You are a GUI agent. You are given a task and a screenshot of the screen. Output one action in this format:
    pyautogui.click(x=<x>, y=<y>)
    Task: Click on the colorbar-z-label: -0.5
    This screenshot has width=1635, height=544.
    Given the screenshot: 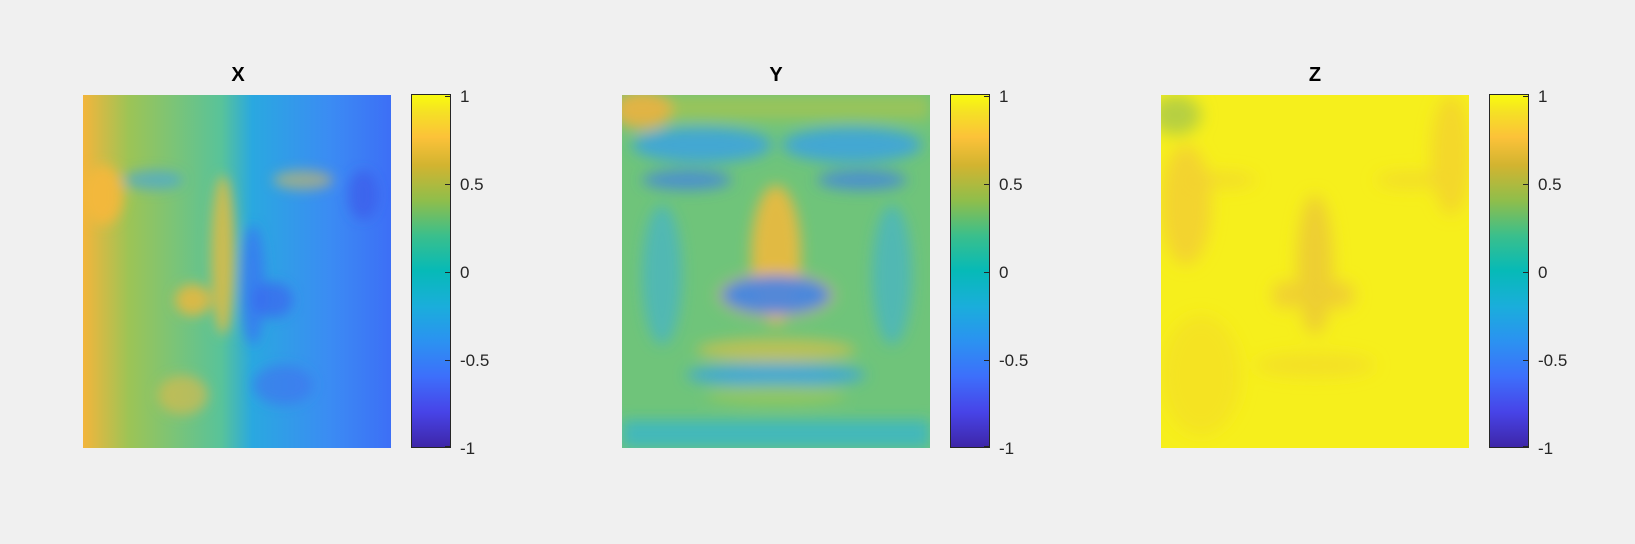 What is the action you would take?
    pyautogui.click(x=1553, y=360)
    